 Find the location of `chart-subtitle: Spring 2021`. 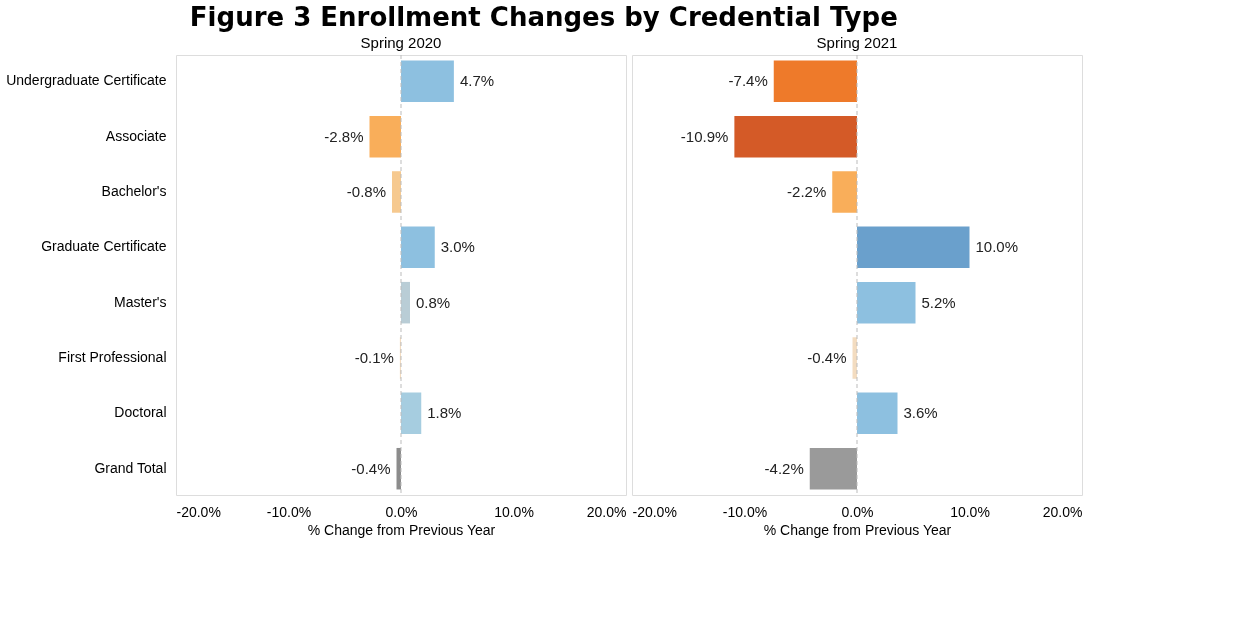

chart-subtitle: Spring 2021 is located at coordinates (857, 42).